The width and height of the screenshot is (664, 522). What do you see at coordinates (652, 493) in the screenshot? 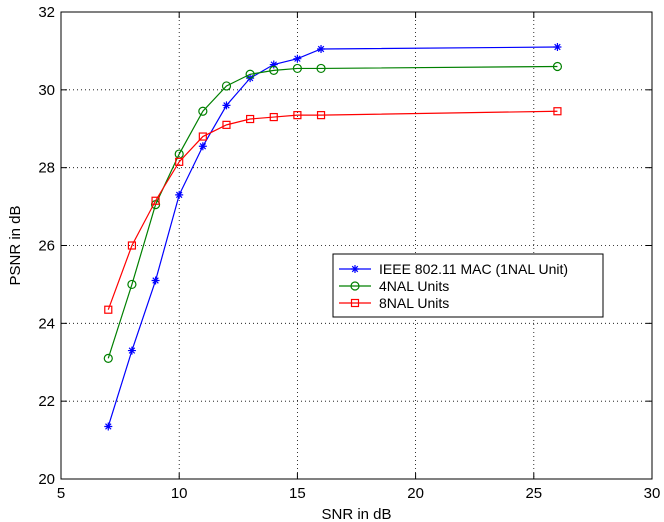
I see `x-tick-label: 30` at bounding box center [652, 493].